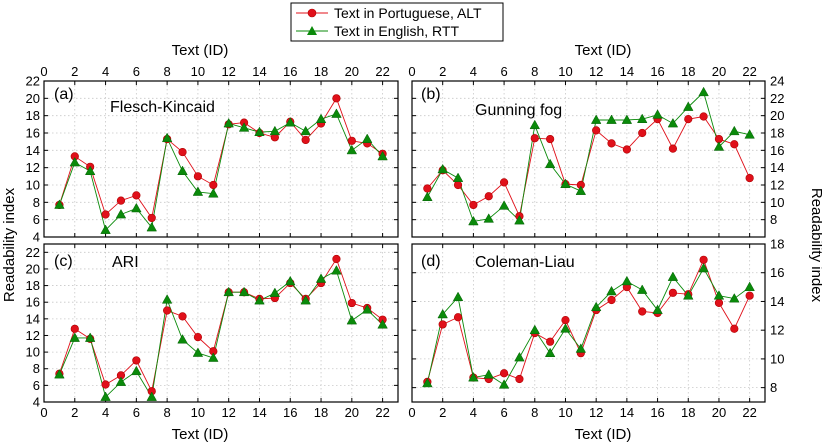  Describe the element at coordinates (815, 245) in the screenshot. I see `right-axis-label: Readability index` at that location.